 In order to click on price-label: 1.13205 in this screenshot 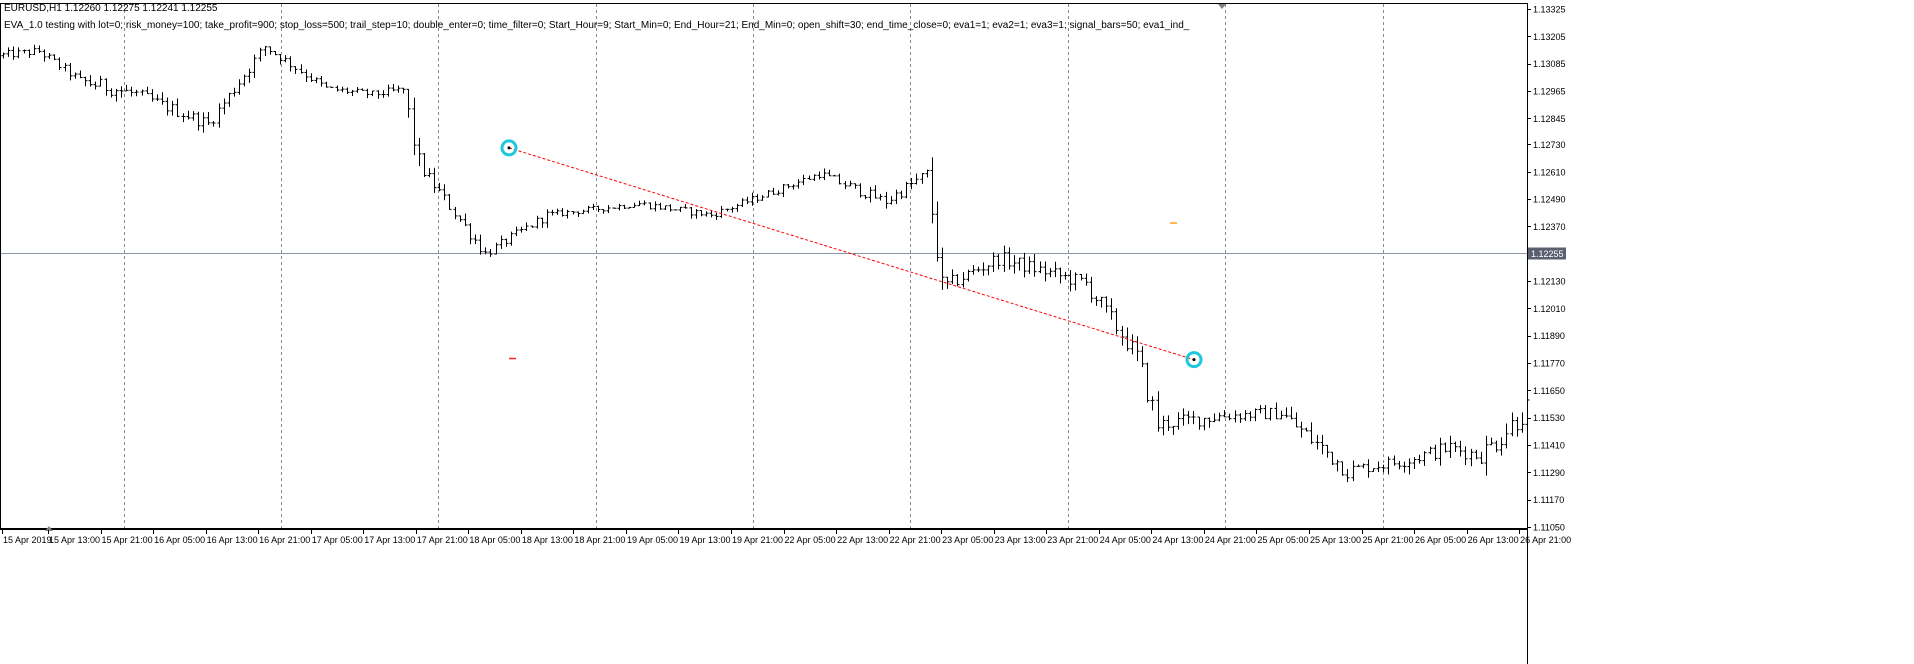, I will do `click(1549, 37)`.